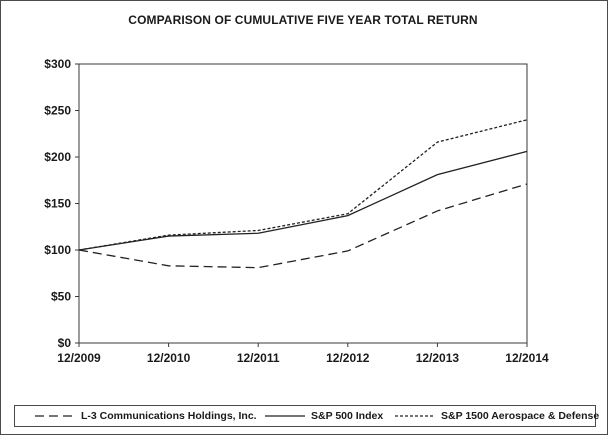  Describe the element at coordinates (169, 416) in the screenshot. I see `legend-label: L-3 Communications Holdings, Inc.` at that location.